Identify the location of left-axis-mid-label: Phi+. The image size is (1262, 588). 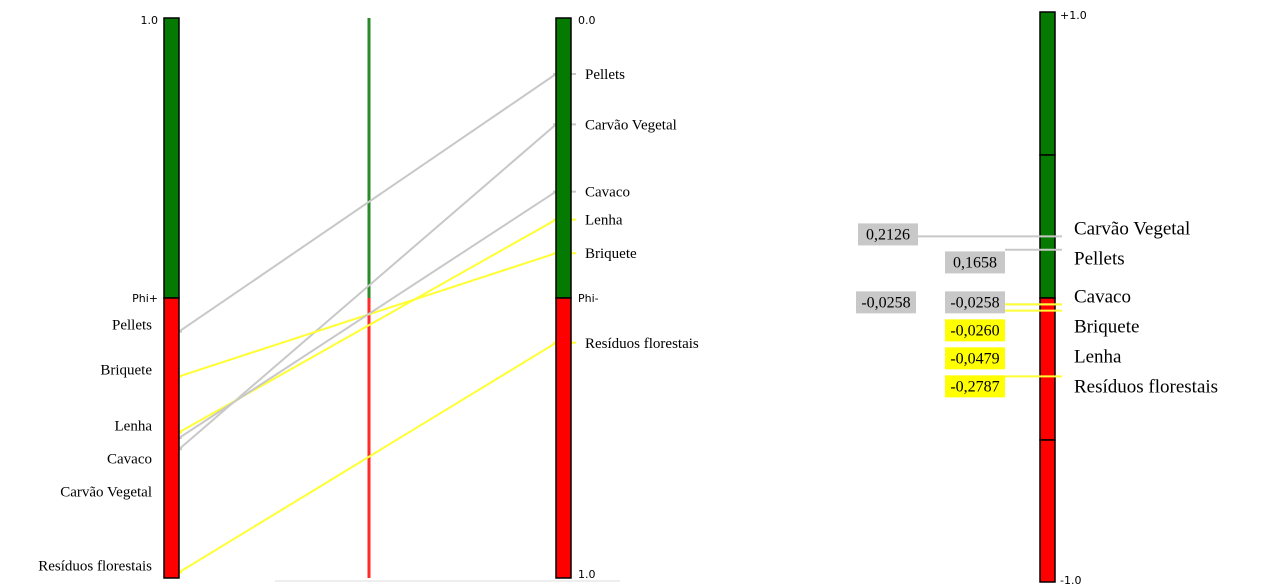
(145, 298).